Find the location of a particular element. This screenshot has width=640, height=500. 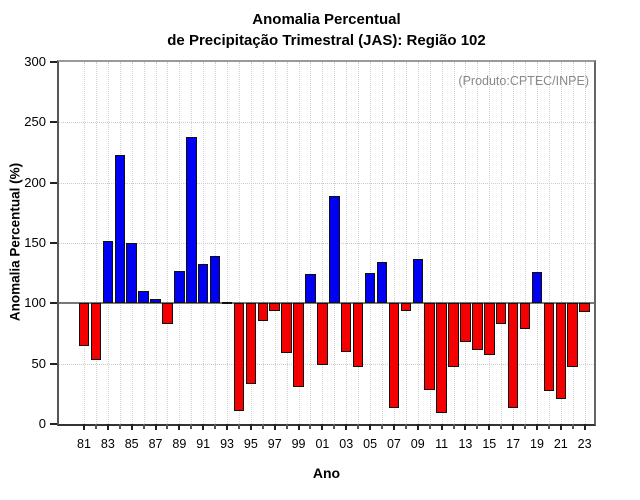

bar-2014 is located at coordinates (477, 327).